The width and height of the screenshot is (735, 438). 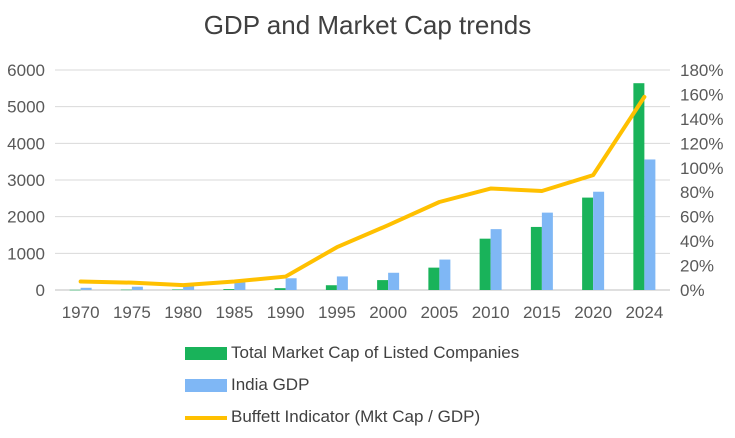 I want to click on y-left-tick-label: 5000, so click(x=26, y=107).